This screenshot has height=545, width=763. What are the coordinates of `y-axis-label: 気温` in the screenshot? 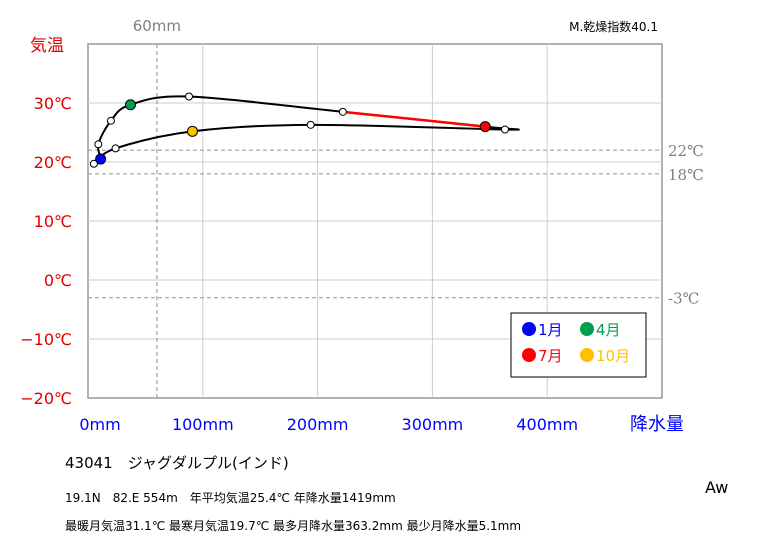 It's located at (47, 46).